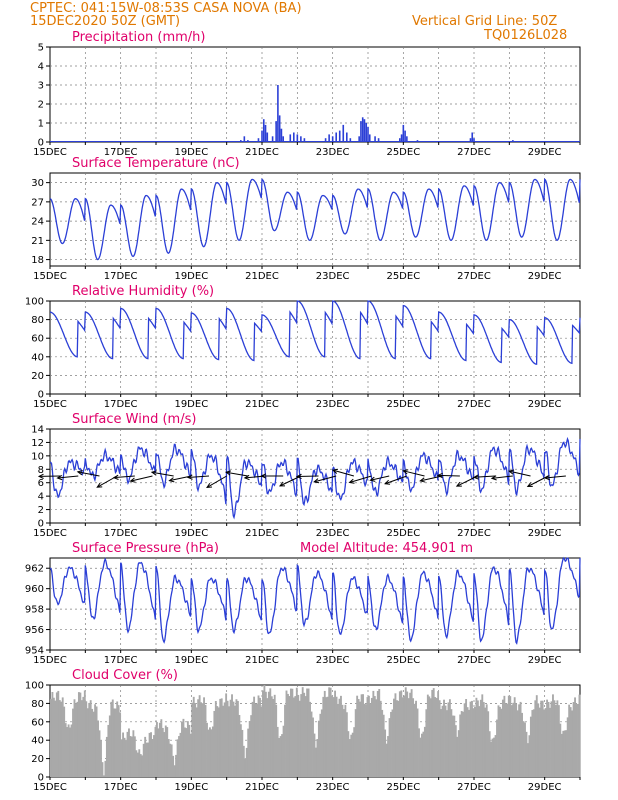 The image size is (618, 800). What do you see at coordinates (315, 347) in the screenshot?
I see `panel-frame` at bounding box center [315, 347].